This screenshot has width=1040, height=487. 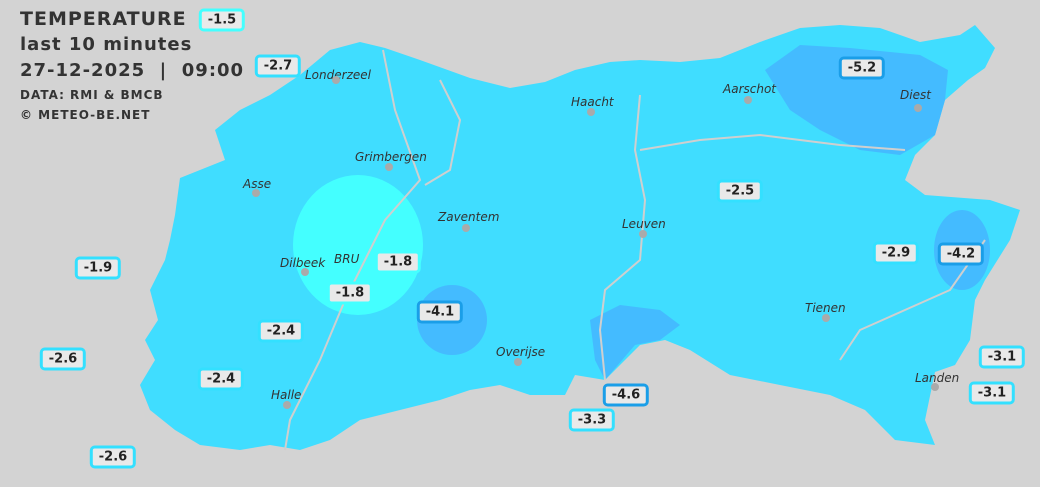 What do you see at coordinates (635, 342) in the screenshot?
I see `cold-zone-south` at bounding box center [635, 342].